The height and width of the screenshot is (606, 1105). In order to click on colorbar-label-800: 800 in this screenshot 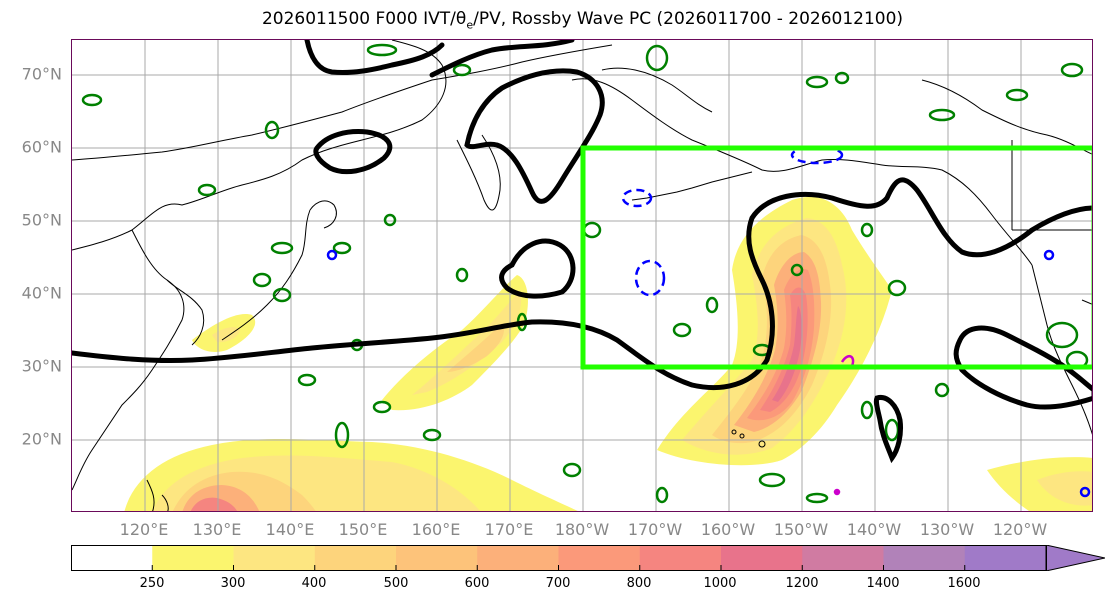, I will do `click(639, 583)`.